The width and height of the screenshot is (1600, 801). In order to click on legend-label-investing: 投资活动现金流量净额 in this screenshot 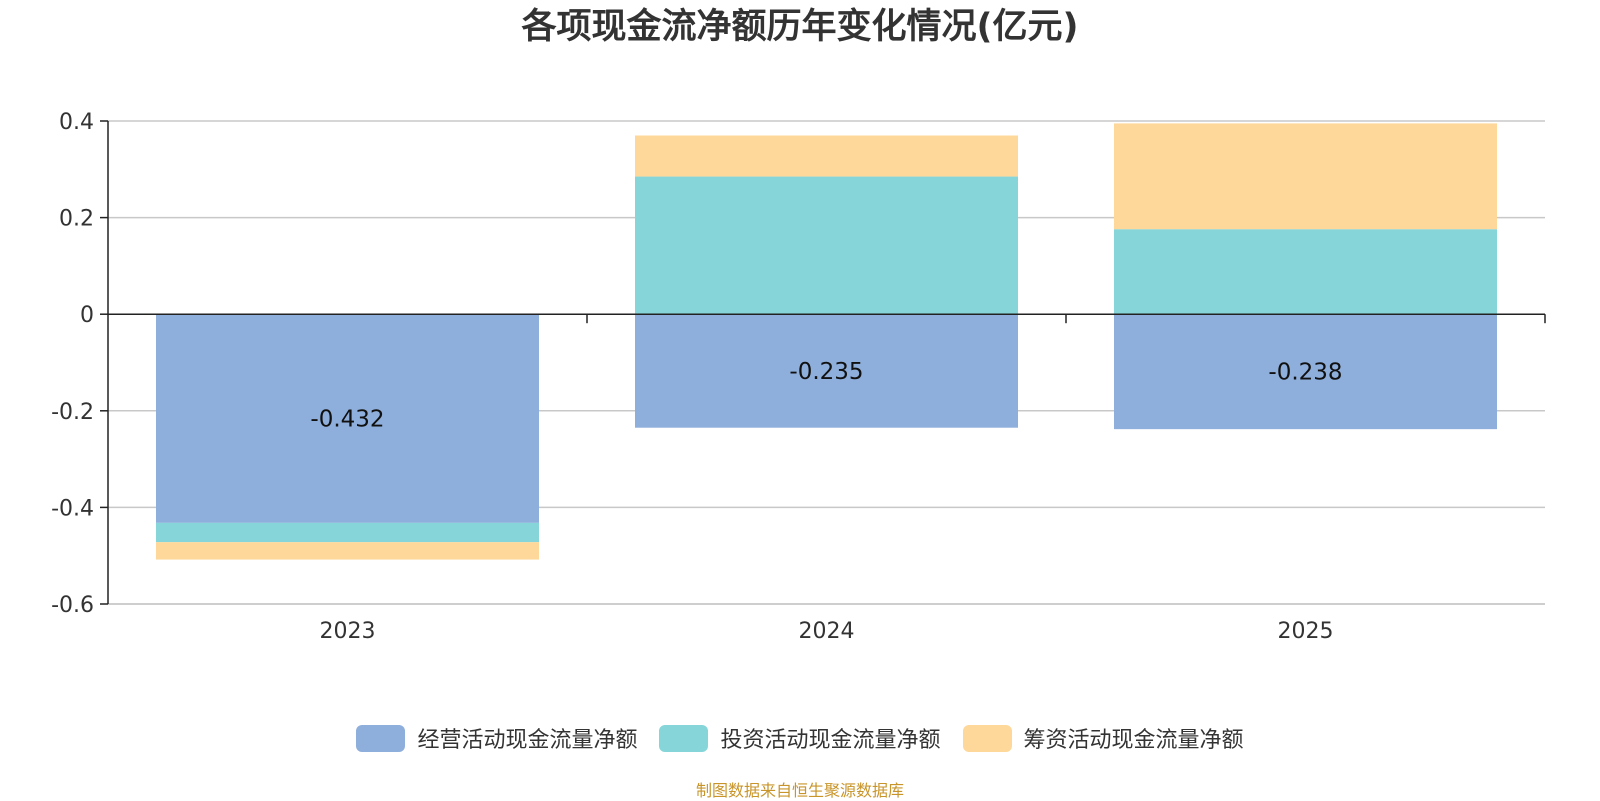, I will do `click(830, 740)`.